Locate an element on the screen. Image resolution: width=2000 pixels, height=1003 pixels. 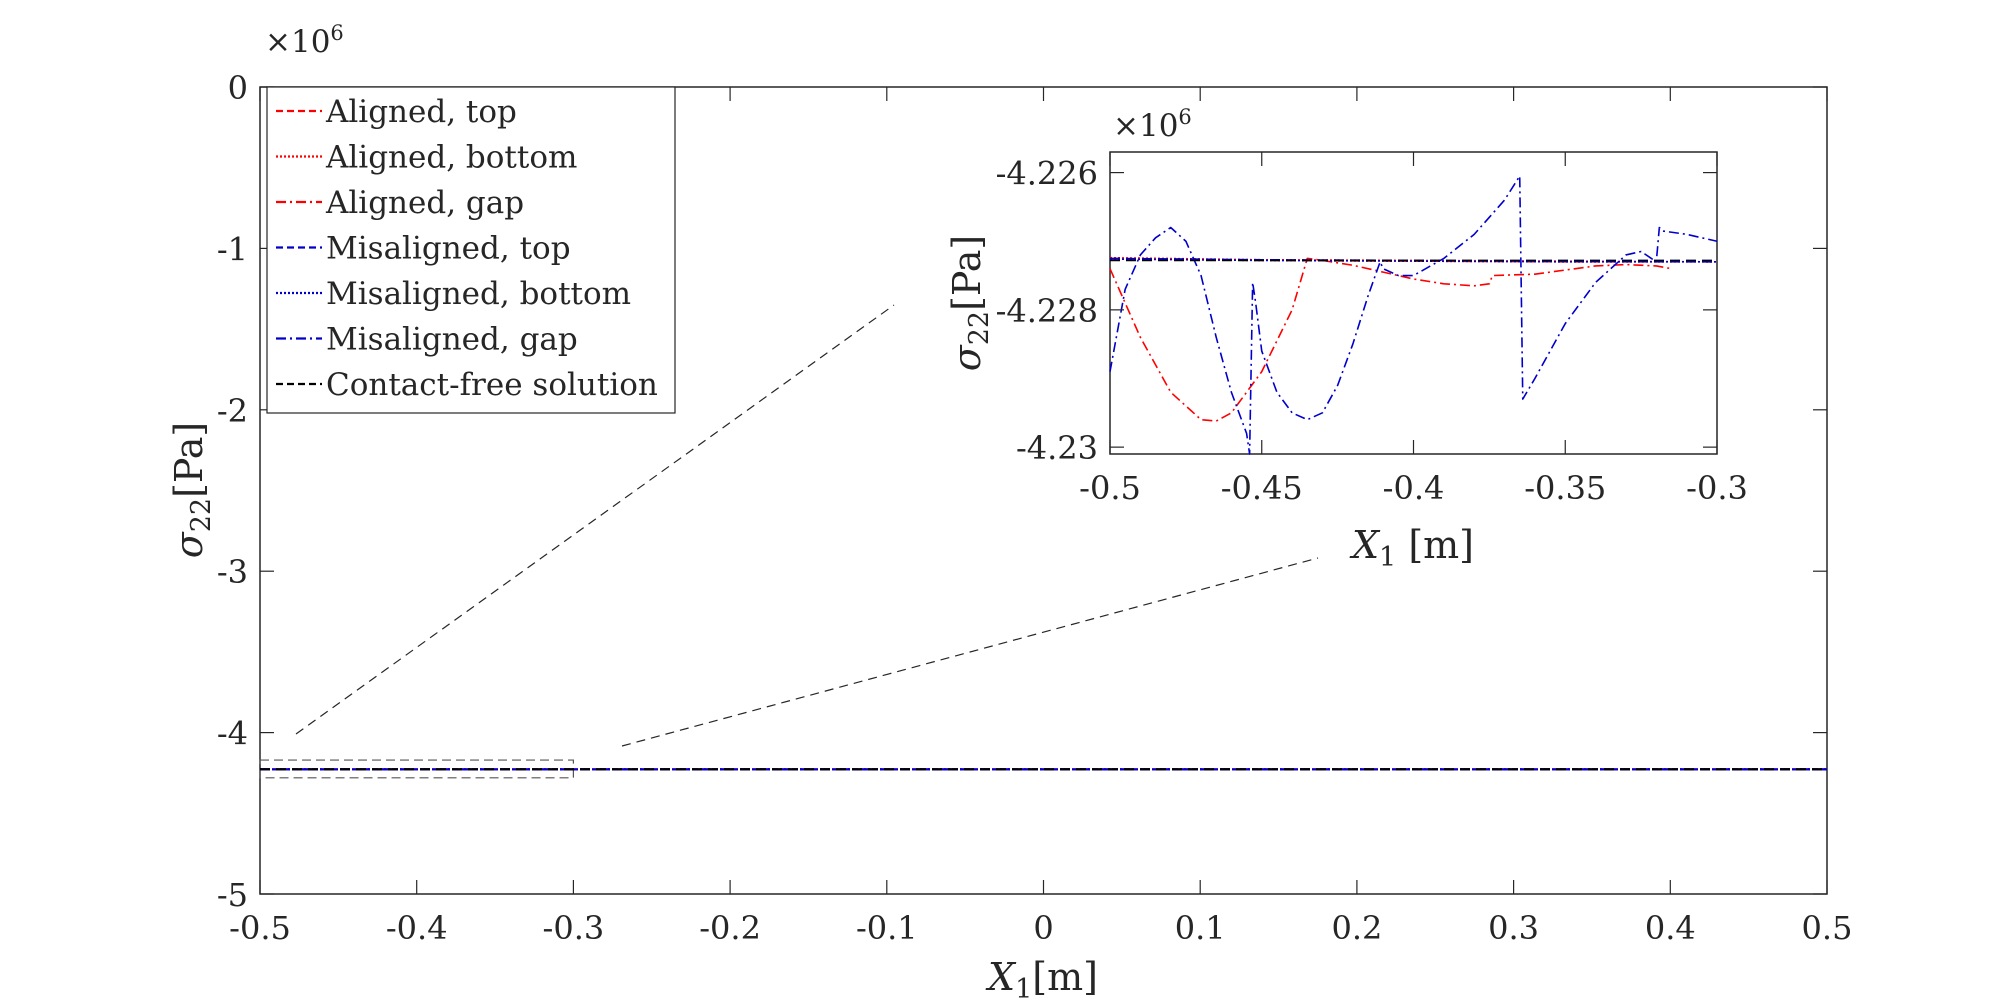
main-y-tick-label: -2 is located at coordinates (232, 411).